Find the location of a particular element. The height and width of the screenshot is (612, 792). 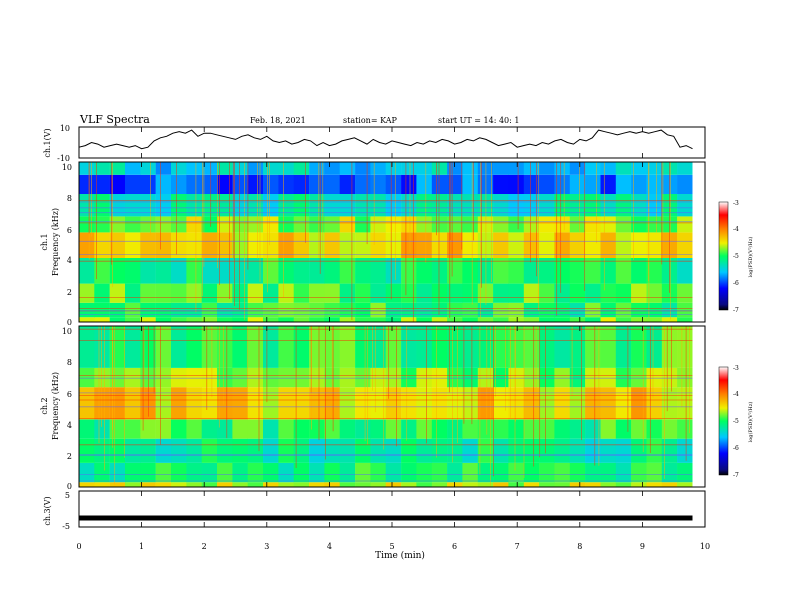

ch1-waveform-ytick-bottom: -10 is located at coordinates (63, 158).